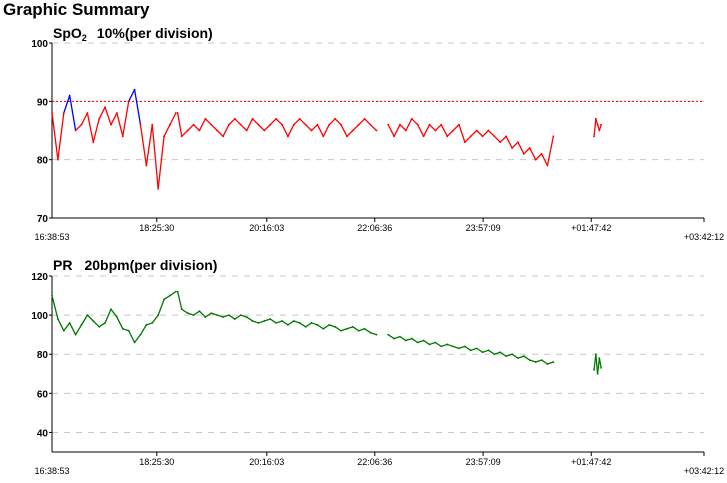 The image size is (727, 483). What do you see at coordinates (483, 462) in the screenshot?
I see `pr-xtick-label: 23:57:09` at bounding box center [483, 462].